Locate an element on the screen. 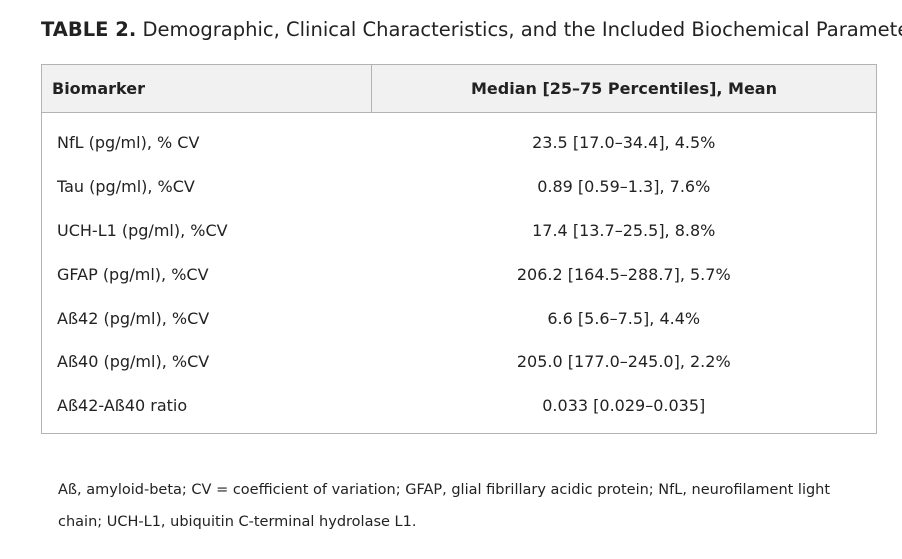  biomarker-value: 0.033 [0.029–0.035] is located at coordinates (624, 406).